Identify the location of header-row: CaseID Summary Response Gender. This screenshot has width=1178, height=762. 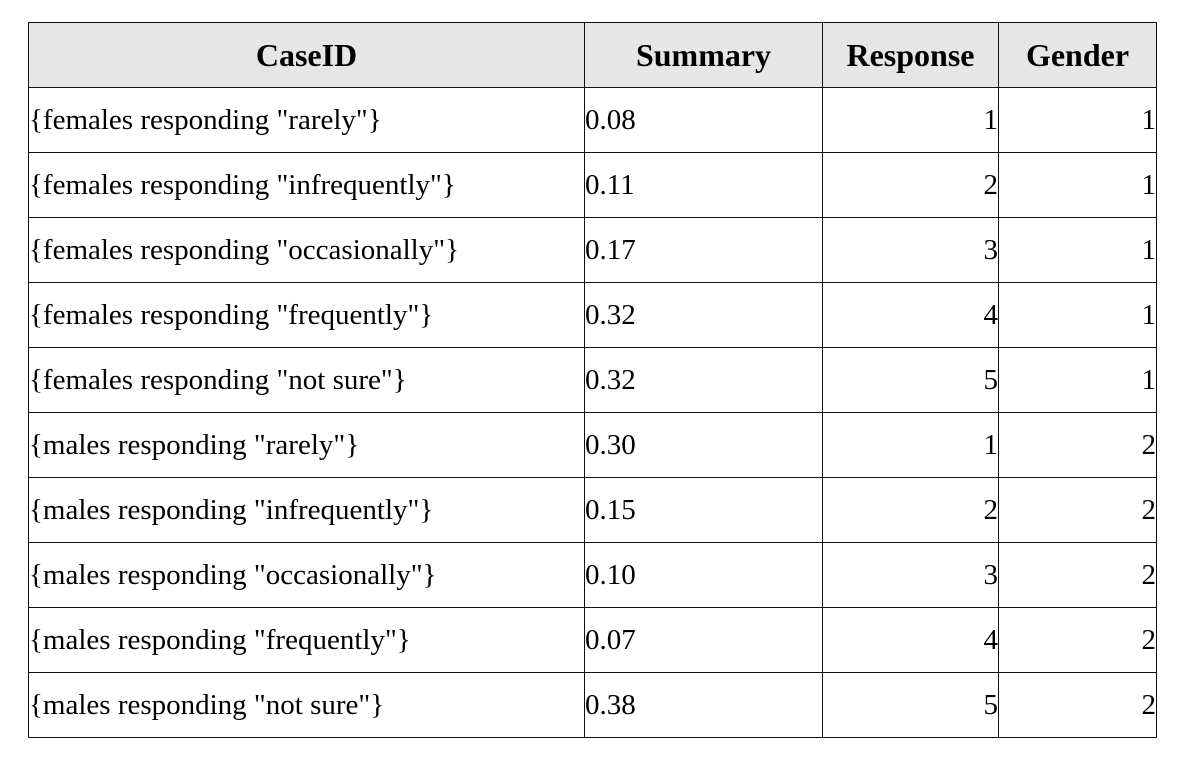
(592, 55).